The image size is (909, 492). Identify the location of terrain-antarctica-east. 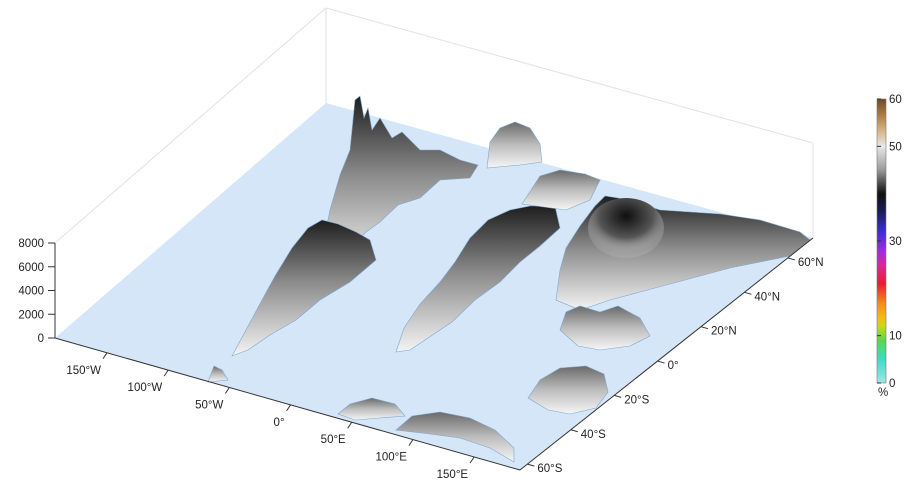
(455, 437).